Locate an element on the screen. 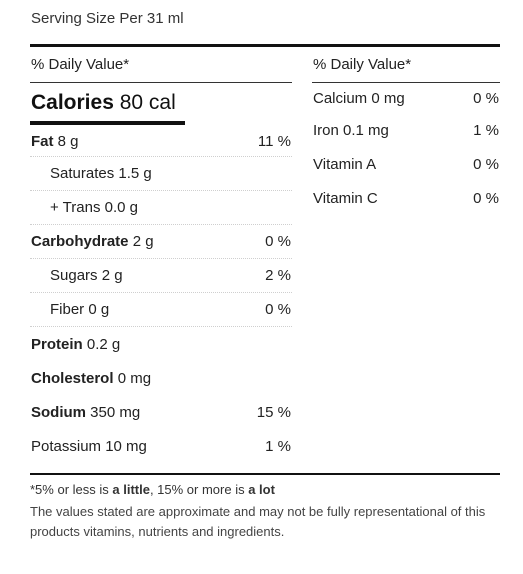 The width and height of the screenshot is (523, 574). calories-label: Calories is located at coordinates (72, 102).